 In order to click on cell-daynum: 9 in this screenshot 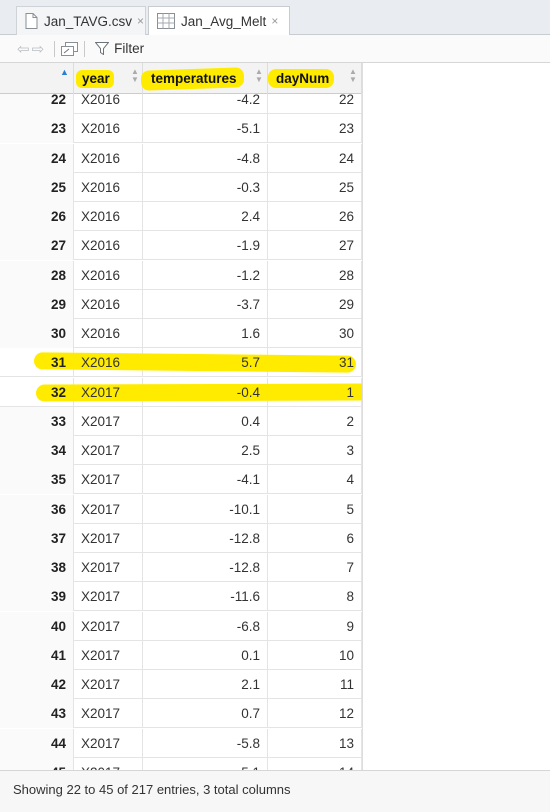, I will do `click(315, 626)`.